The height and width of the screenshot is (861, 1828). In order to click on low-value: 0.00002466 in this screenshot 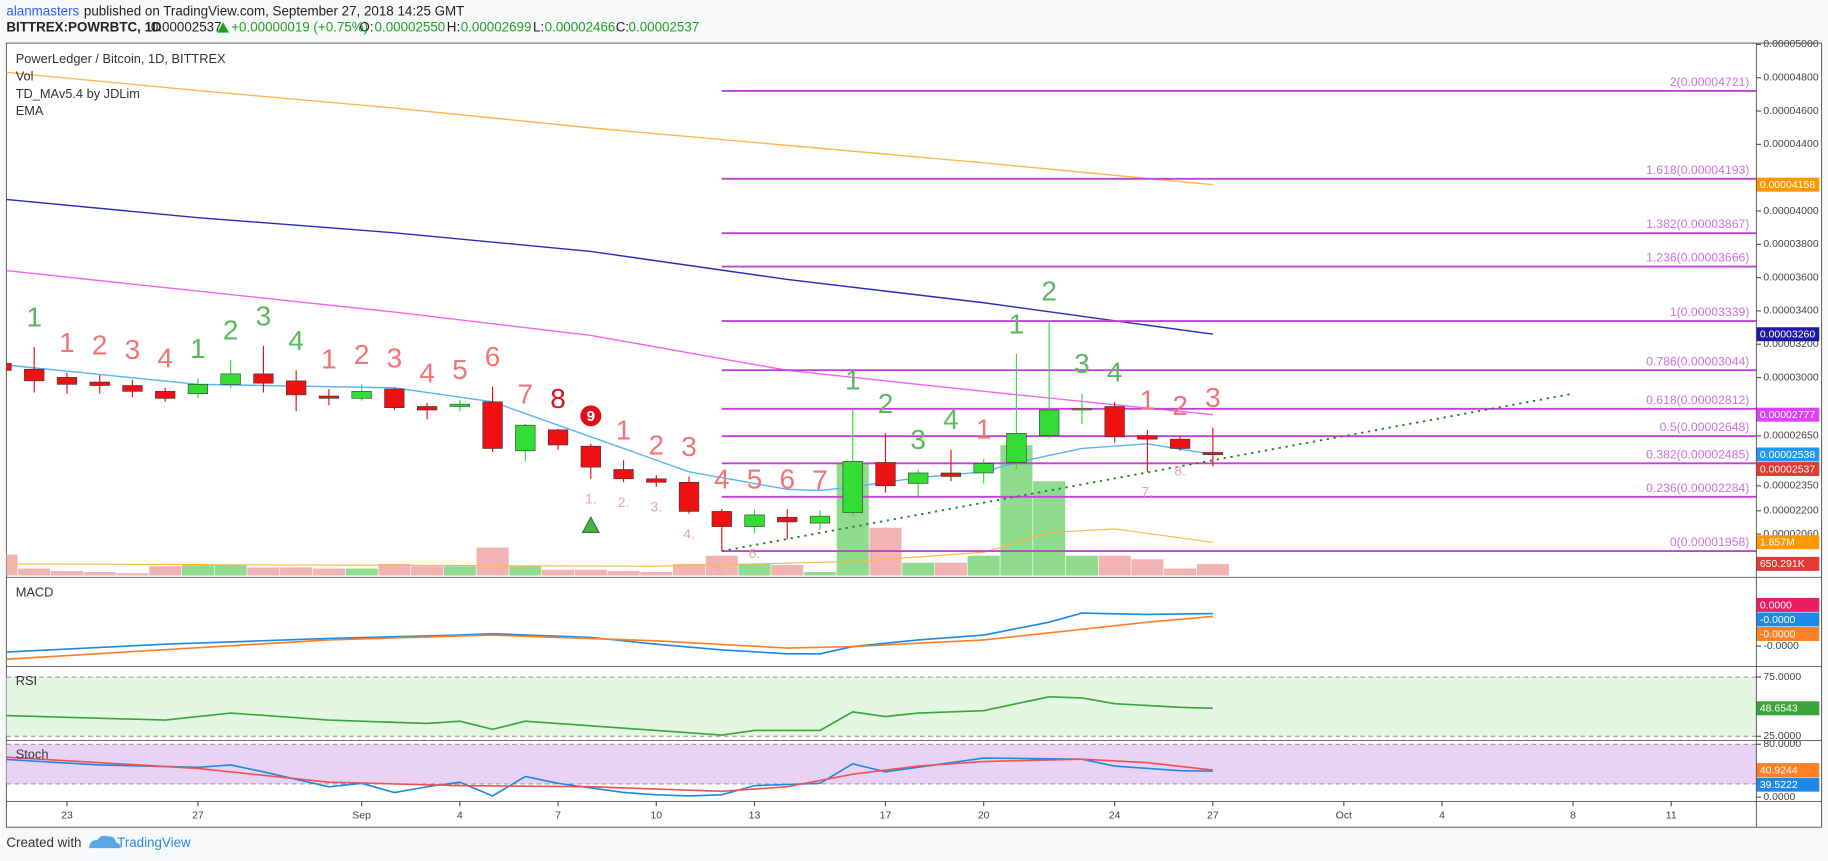, I will do `click(580, 26)`.